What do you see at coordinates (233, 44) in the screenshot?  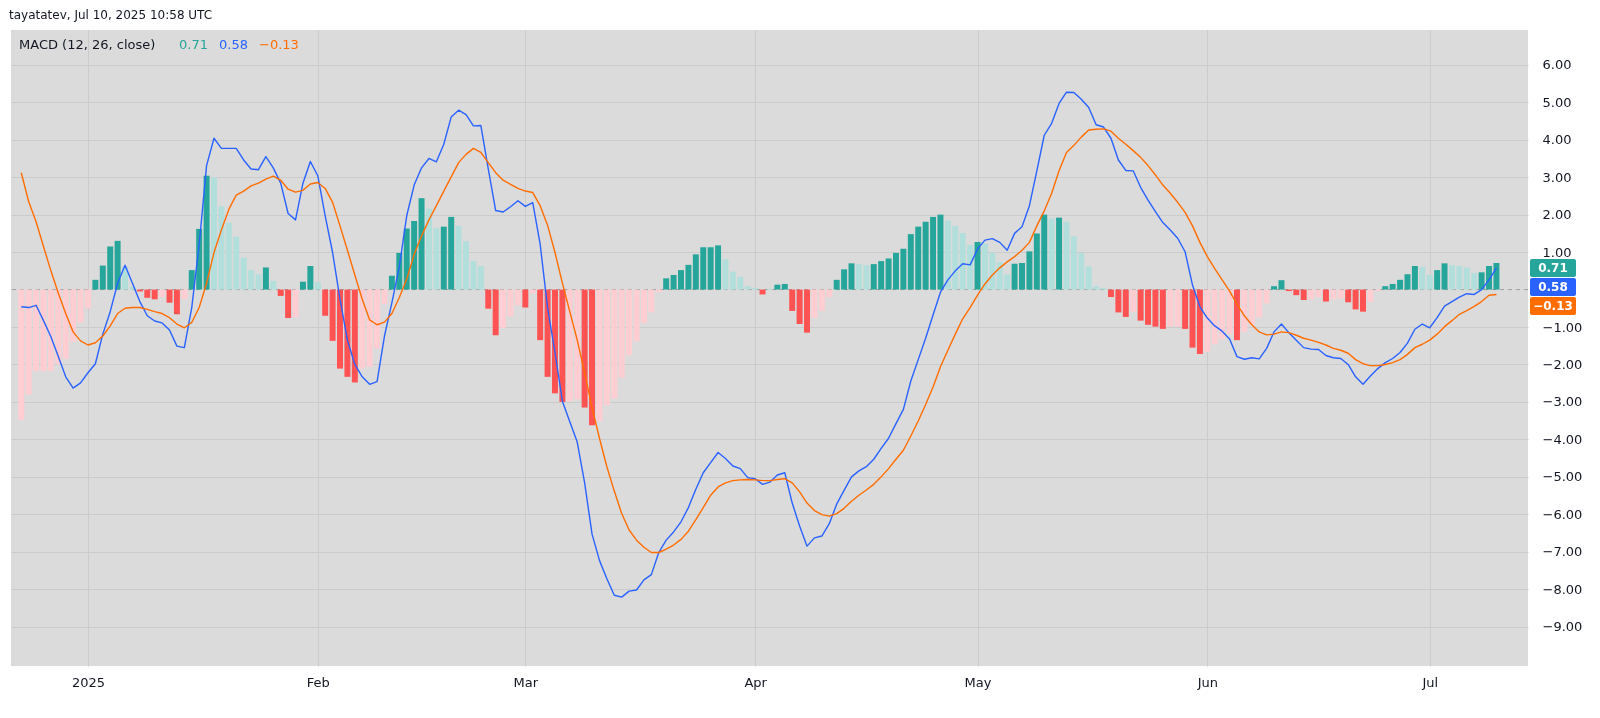 I see `annotation: 0.58` at bounding box center [233, 44].